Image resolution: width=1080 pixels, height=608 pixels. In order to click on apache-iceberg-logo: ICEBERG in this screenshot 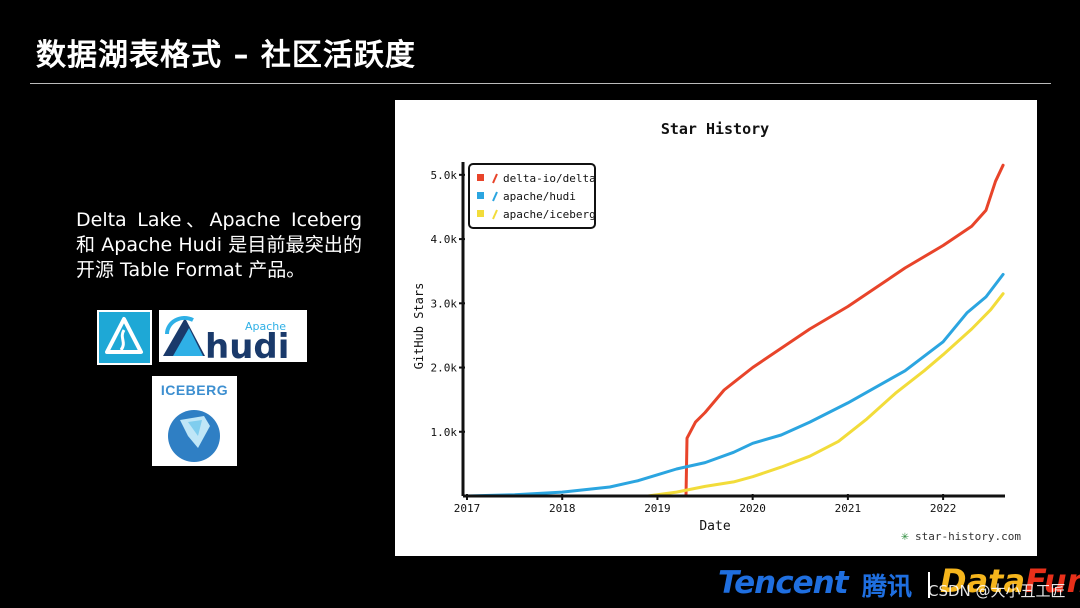, I will do `click(194, 421)`.